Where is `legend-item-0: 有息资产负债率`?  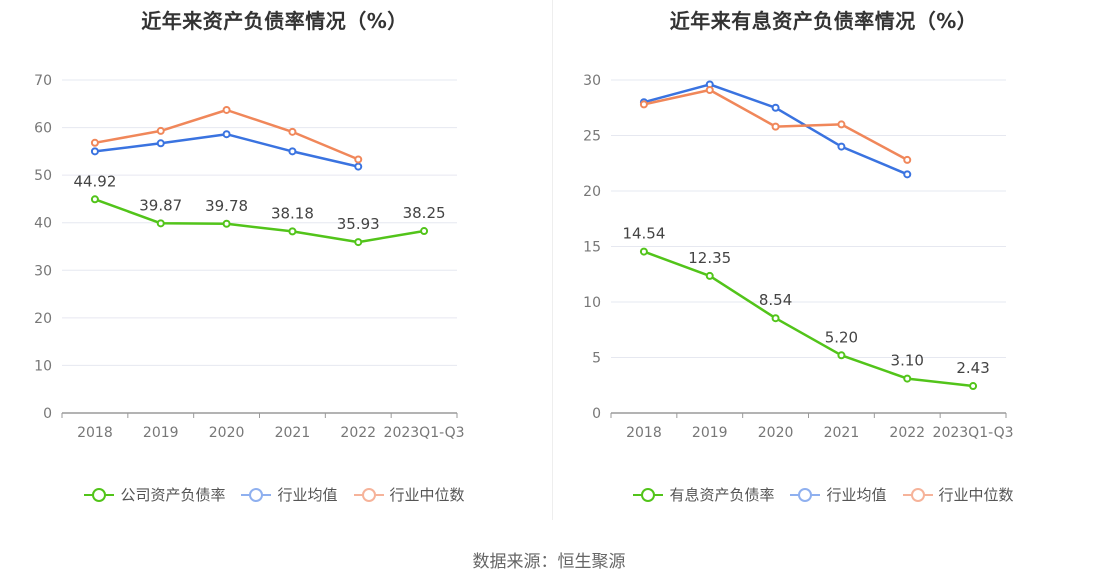
legend-item-0: 有息资产负债率 is located at coordinates (703, 494).